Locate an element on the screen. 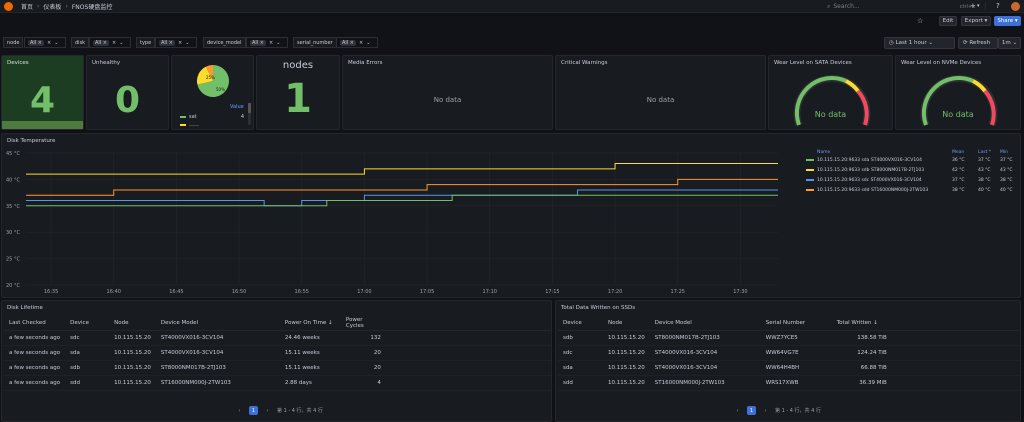  x-tick-label: 16:35 is located at coordinates (51, 292).